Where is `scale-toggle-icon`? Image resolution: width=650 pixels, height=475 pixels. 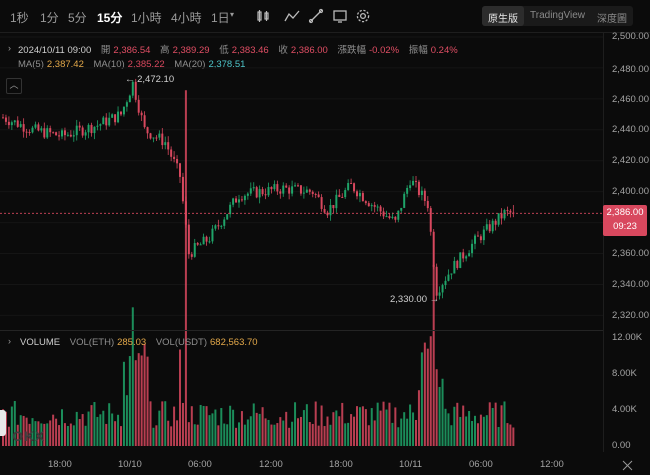
scale-toggle-icon is located at coordinates (627, 465).